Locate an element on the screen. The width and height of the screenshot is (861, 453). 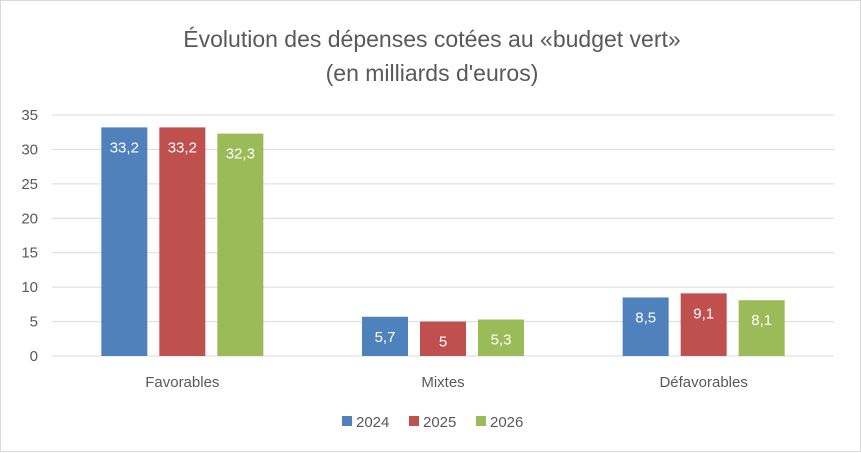
legend-label: 2024 is located at coordinates (372, 422).